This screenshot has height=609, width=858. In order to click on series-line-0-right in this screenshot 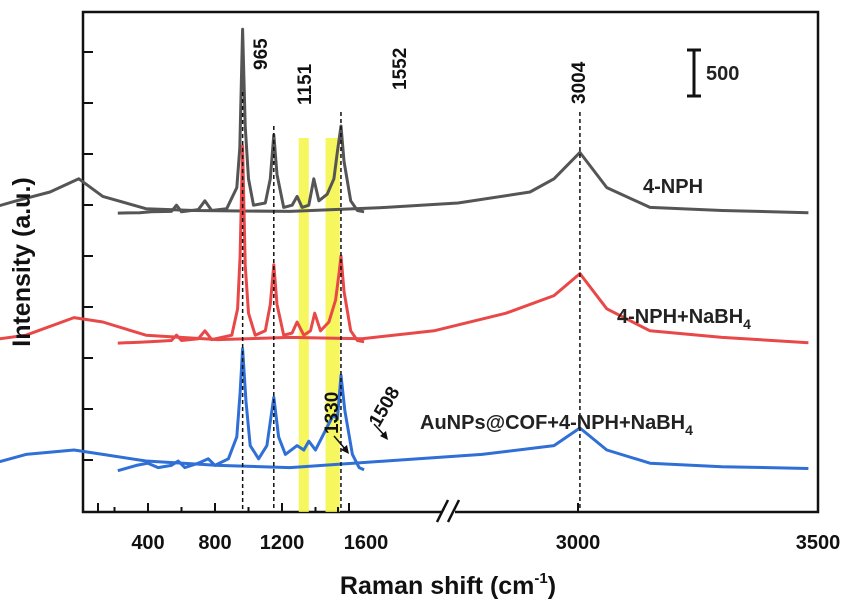, I will do `click(404, 182)`.